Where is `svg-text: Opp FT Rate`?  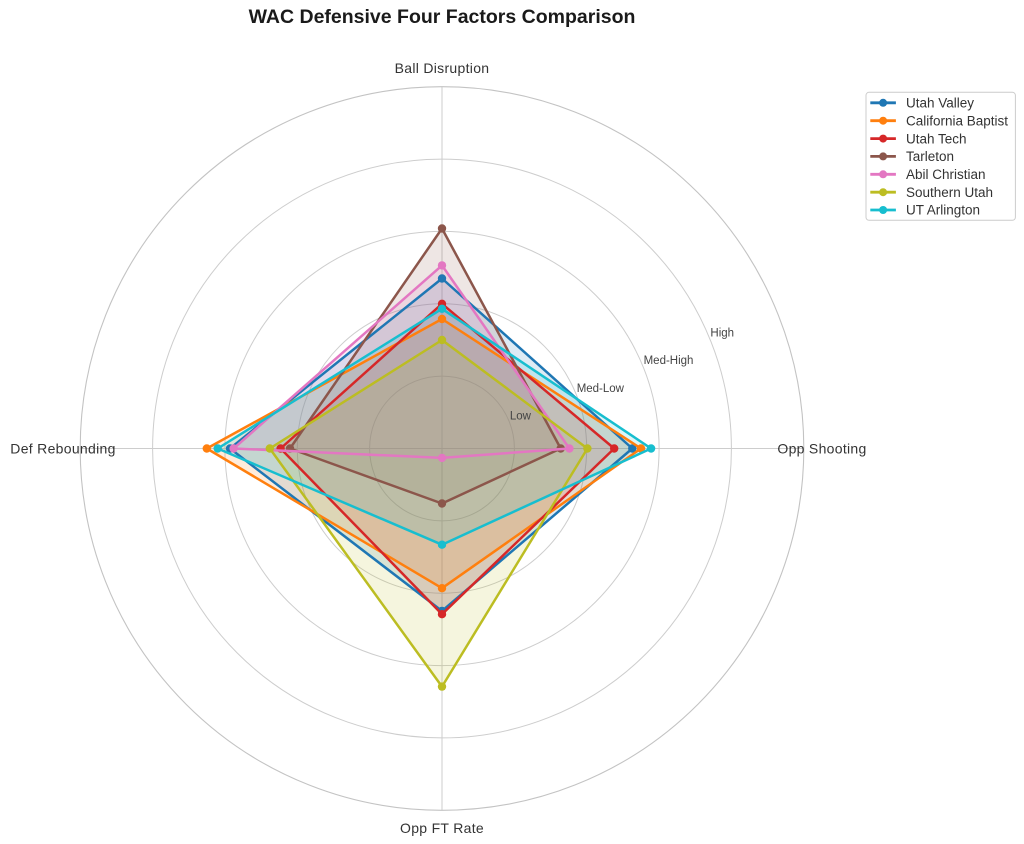
svg-text: Opp FT Rate is located at coordinates (442, 828).